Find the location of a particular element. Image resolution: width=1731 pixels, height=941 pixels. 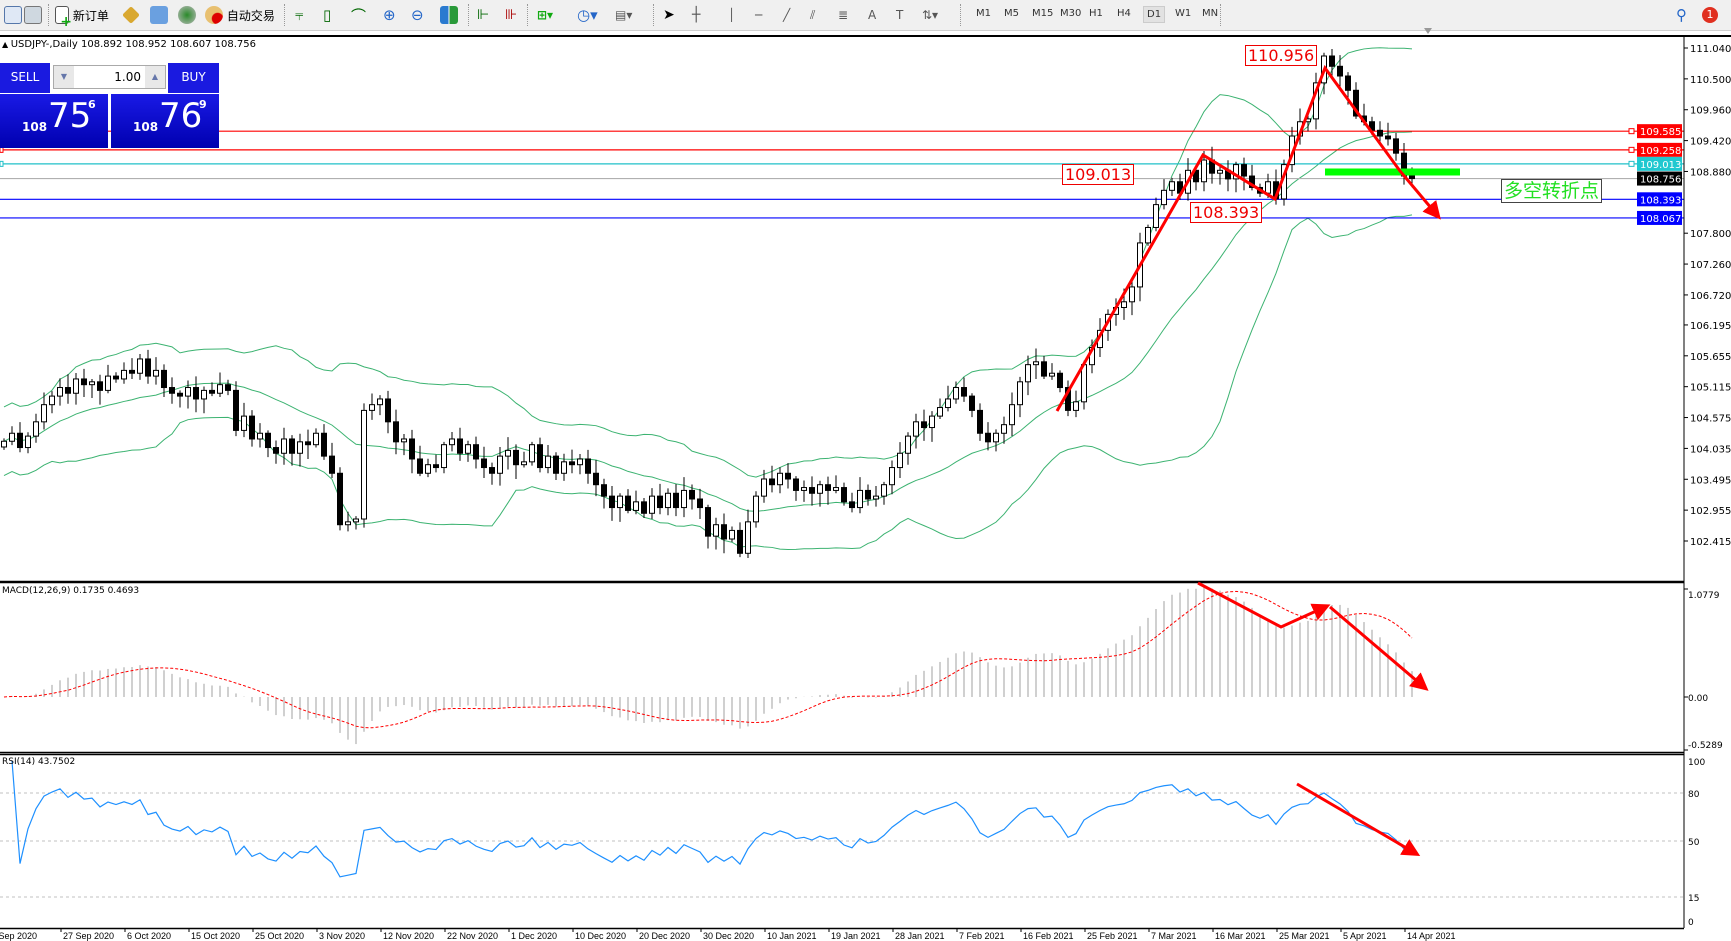

equidistant-channel-icon: ⫽ is located at coordinates (813, 14).